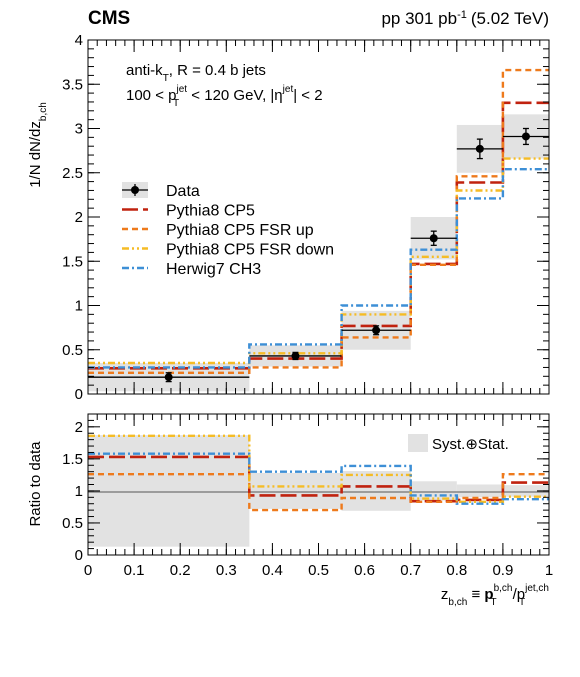 This screenshot has height=677, width=580. Describe the element at coordinates (495, 595) in the screenshot. I see `x-axis-label: zb,ch ≡ pb,ch T/pjet,ch T` at that location.